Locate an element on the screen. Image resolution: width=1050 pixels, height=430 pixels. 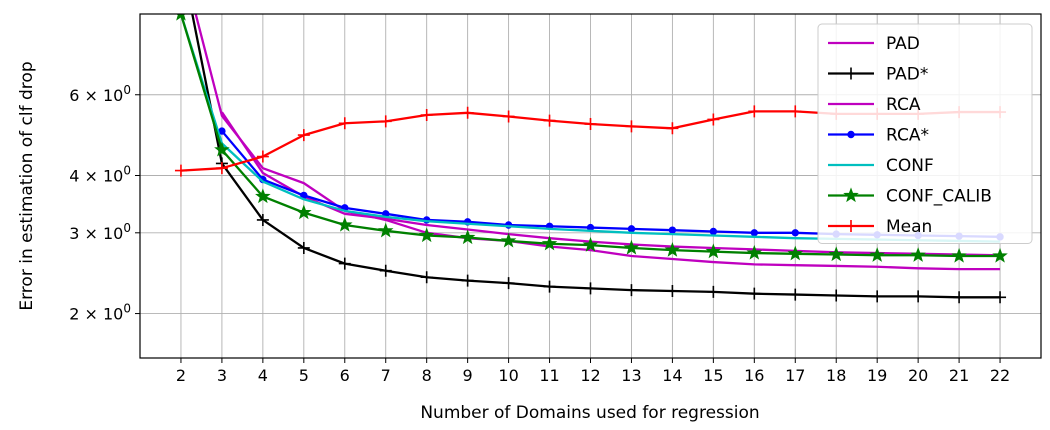
x-tick-label: 21 is located at coordinates (959, 375).